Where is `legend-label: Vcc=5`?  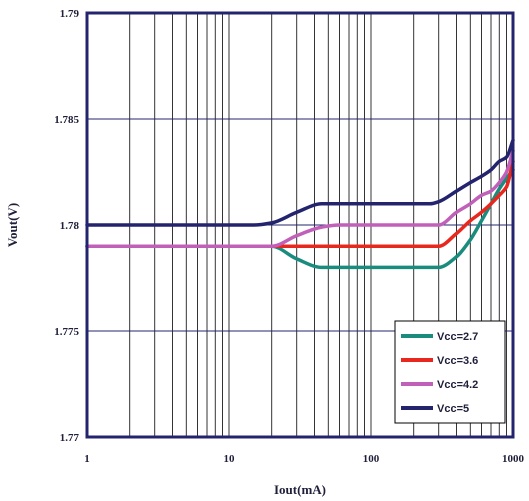 legend-label: Vcc=5 is located at coordinates (453, 409).